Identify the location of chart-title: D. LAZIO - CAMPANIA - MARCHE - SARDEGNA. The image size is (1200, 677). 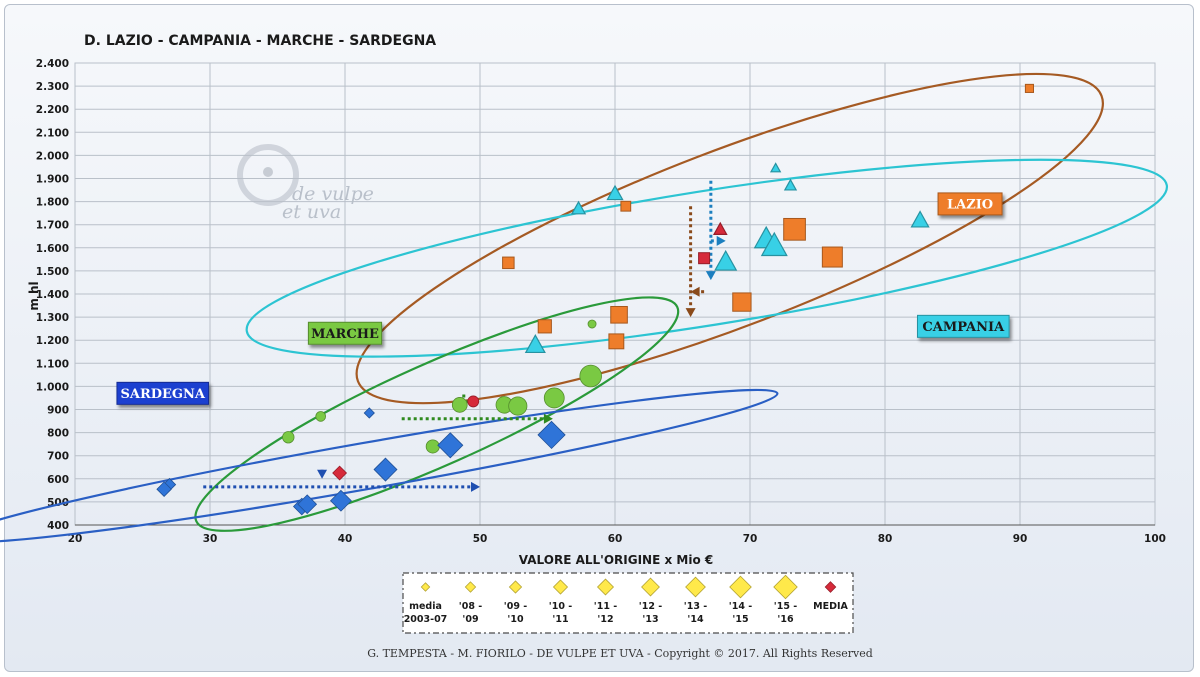
(260, 41).